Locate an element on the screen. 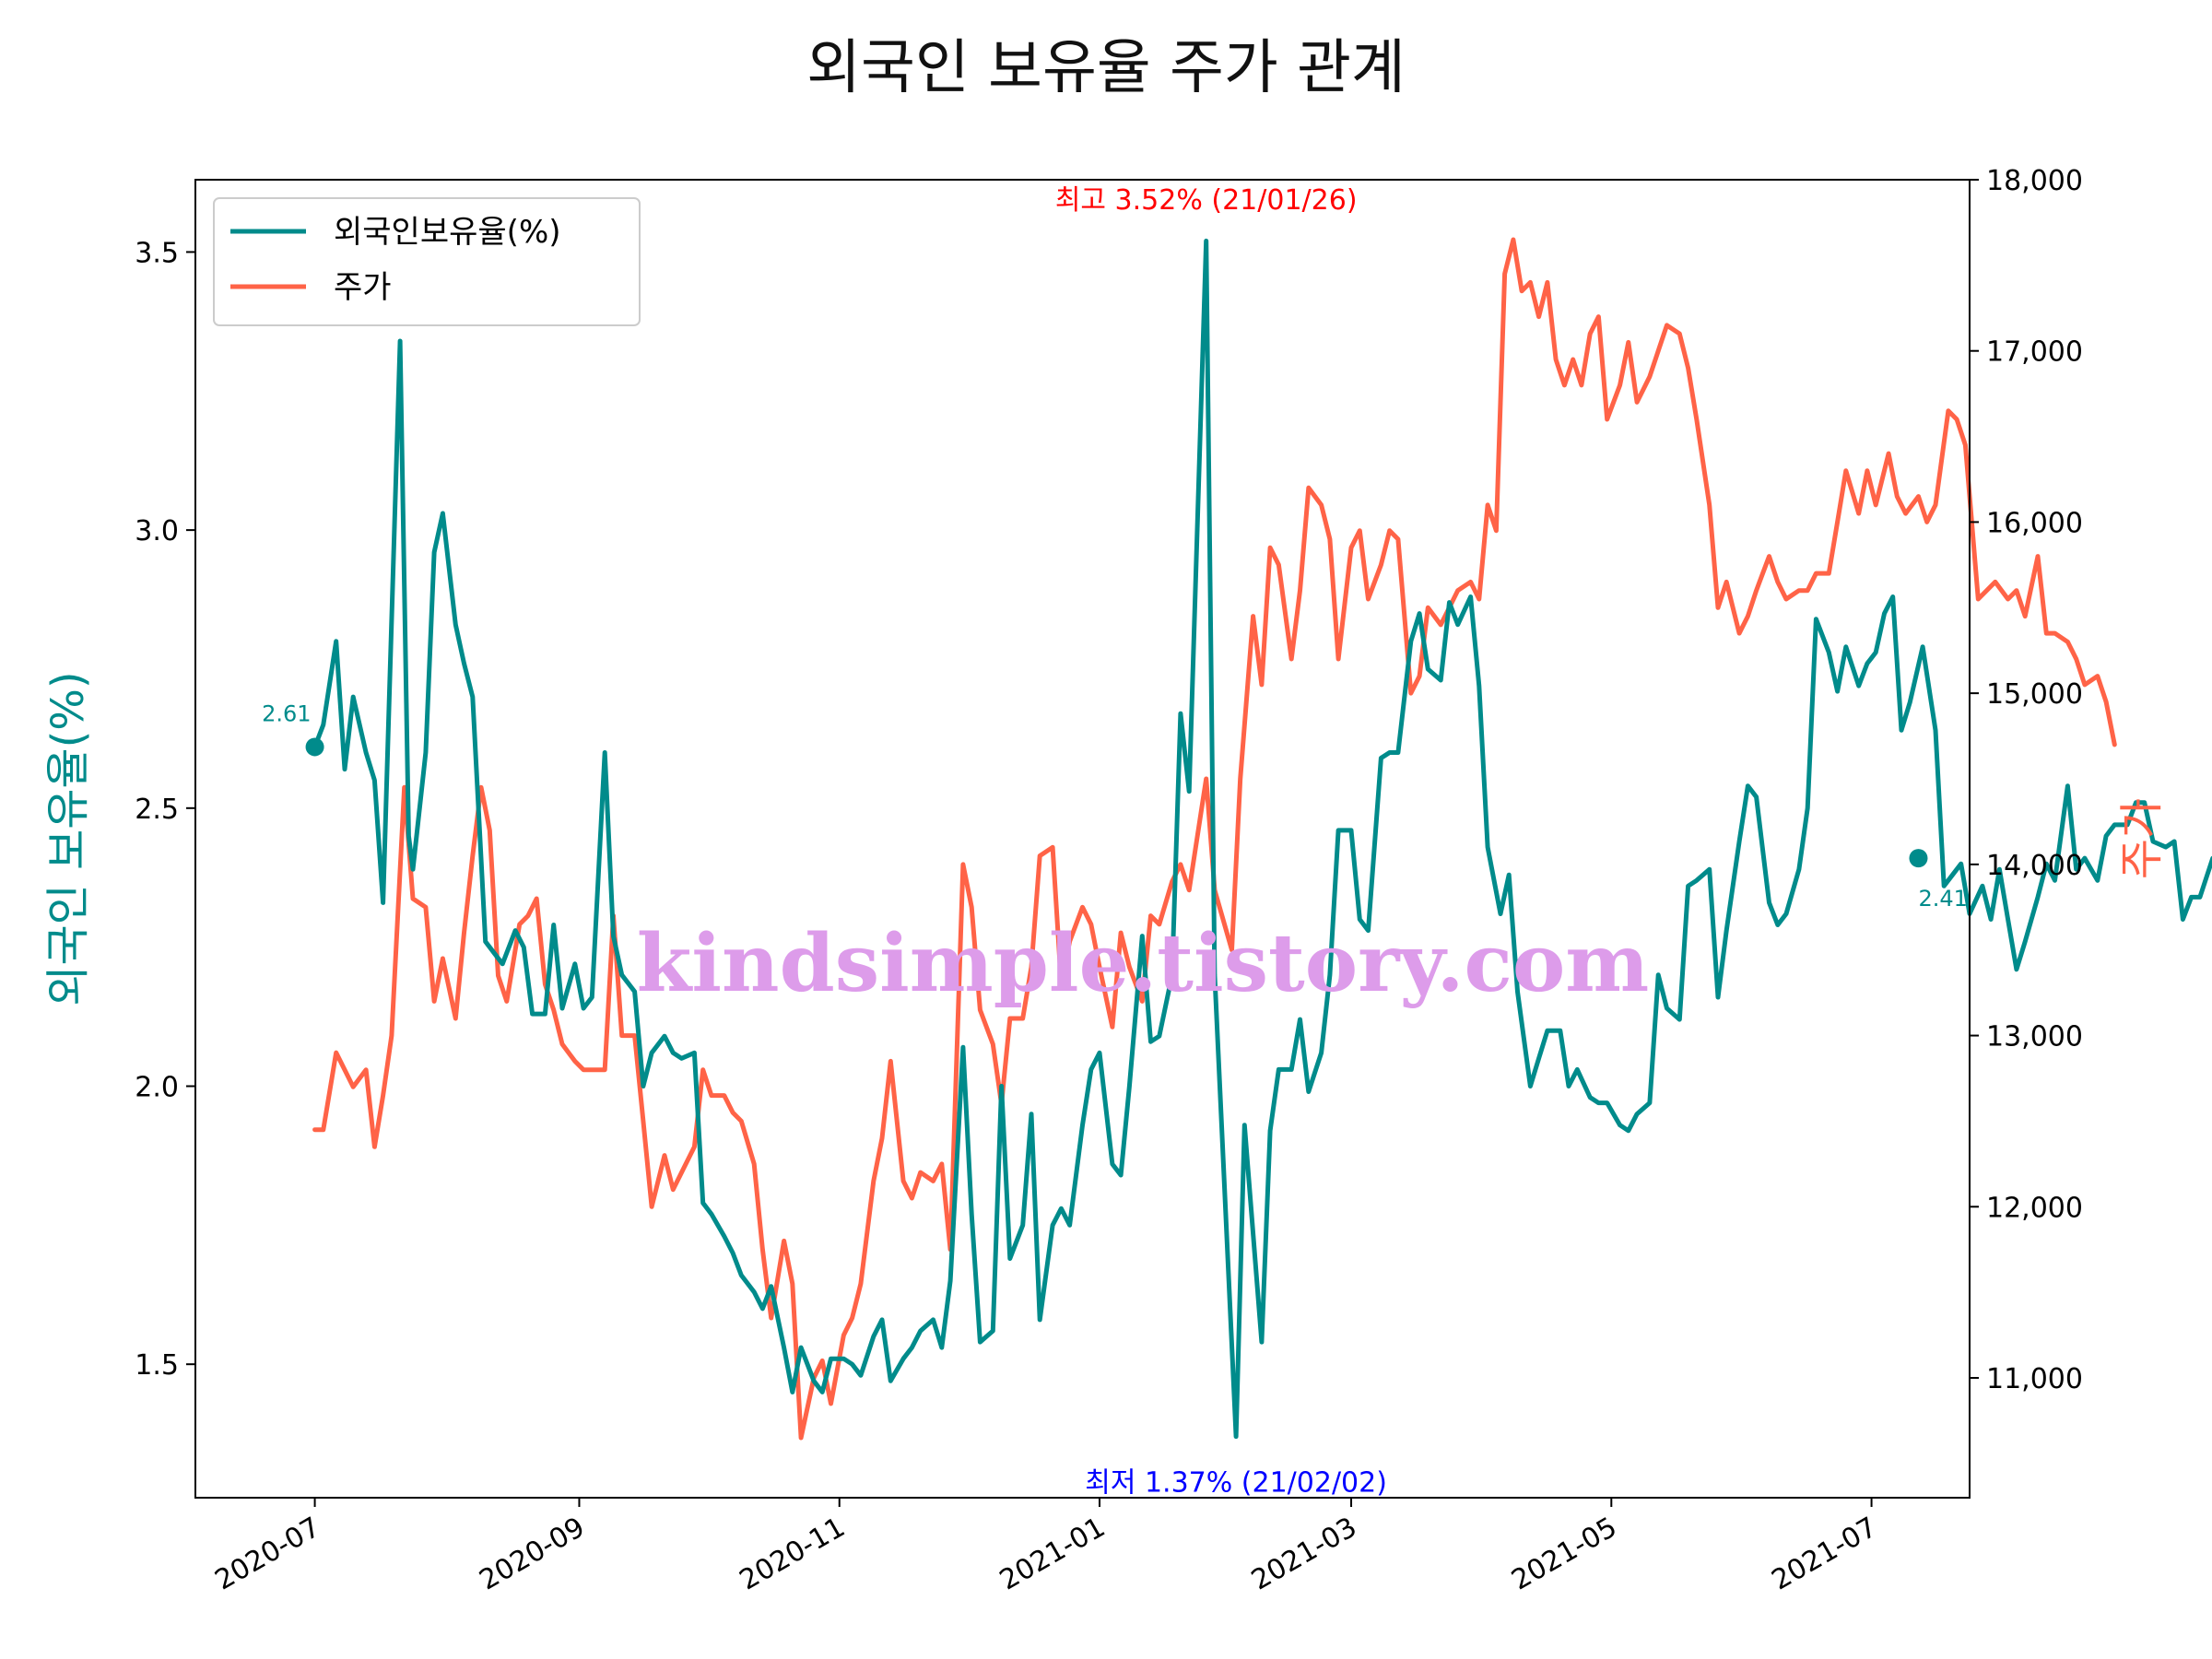  end-point-marker is located at coordinates (1918, 858).